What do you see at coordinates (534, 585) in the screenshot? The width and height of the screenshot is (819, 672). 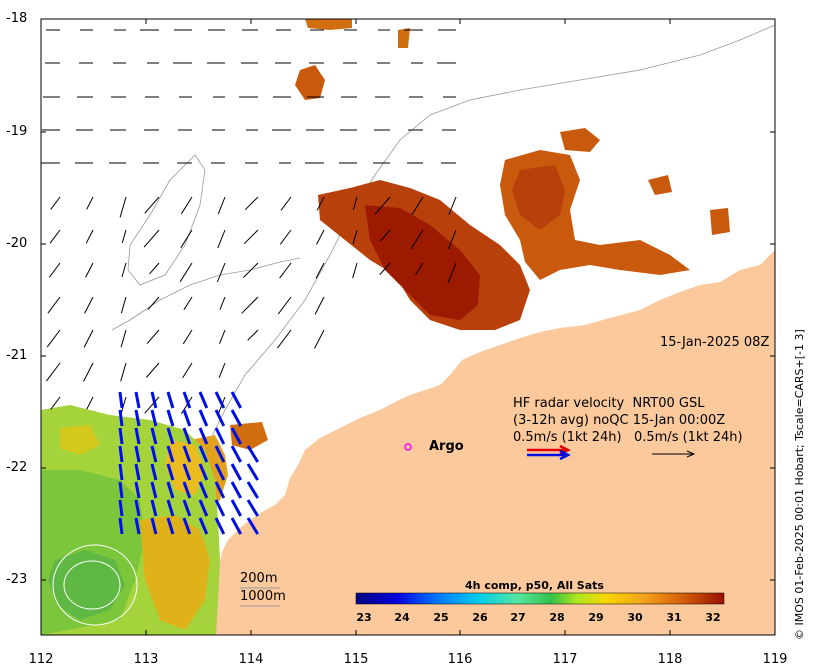 I see `colorbar-title: 4h comp, p50, All Sats` at bounding box center [534, 585].